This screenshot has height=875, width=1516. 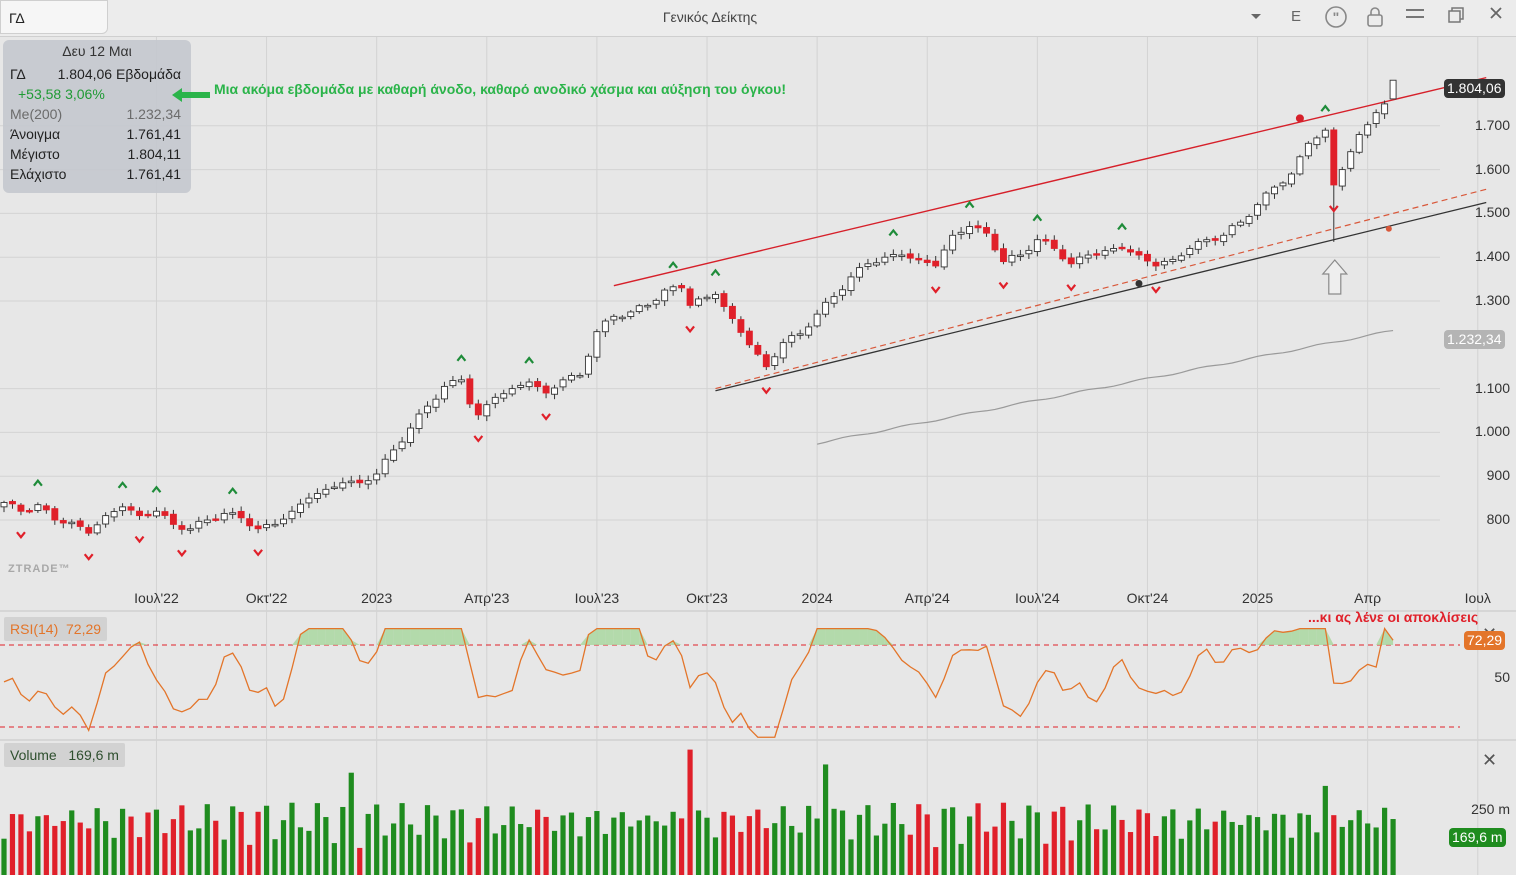 I want to click on support-dashed-line, so click(x=1101, y=289).